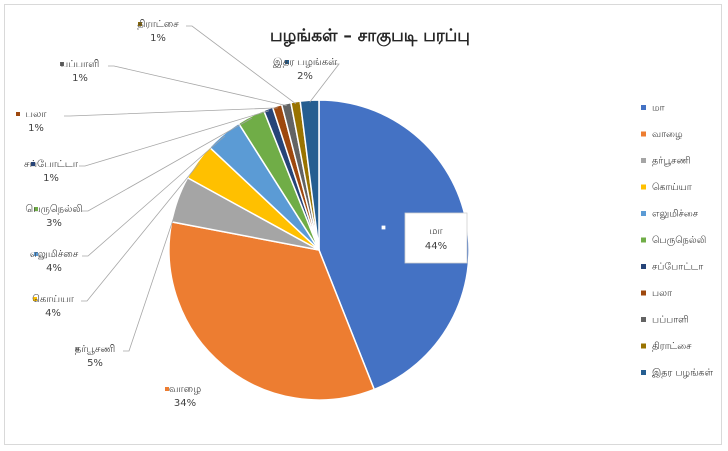 The image size is (728, 451). Describe the element at coordinates (672, 346) in the screenshot. I see `legend-entry: திராட்சை` at that location.